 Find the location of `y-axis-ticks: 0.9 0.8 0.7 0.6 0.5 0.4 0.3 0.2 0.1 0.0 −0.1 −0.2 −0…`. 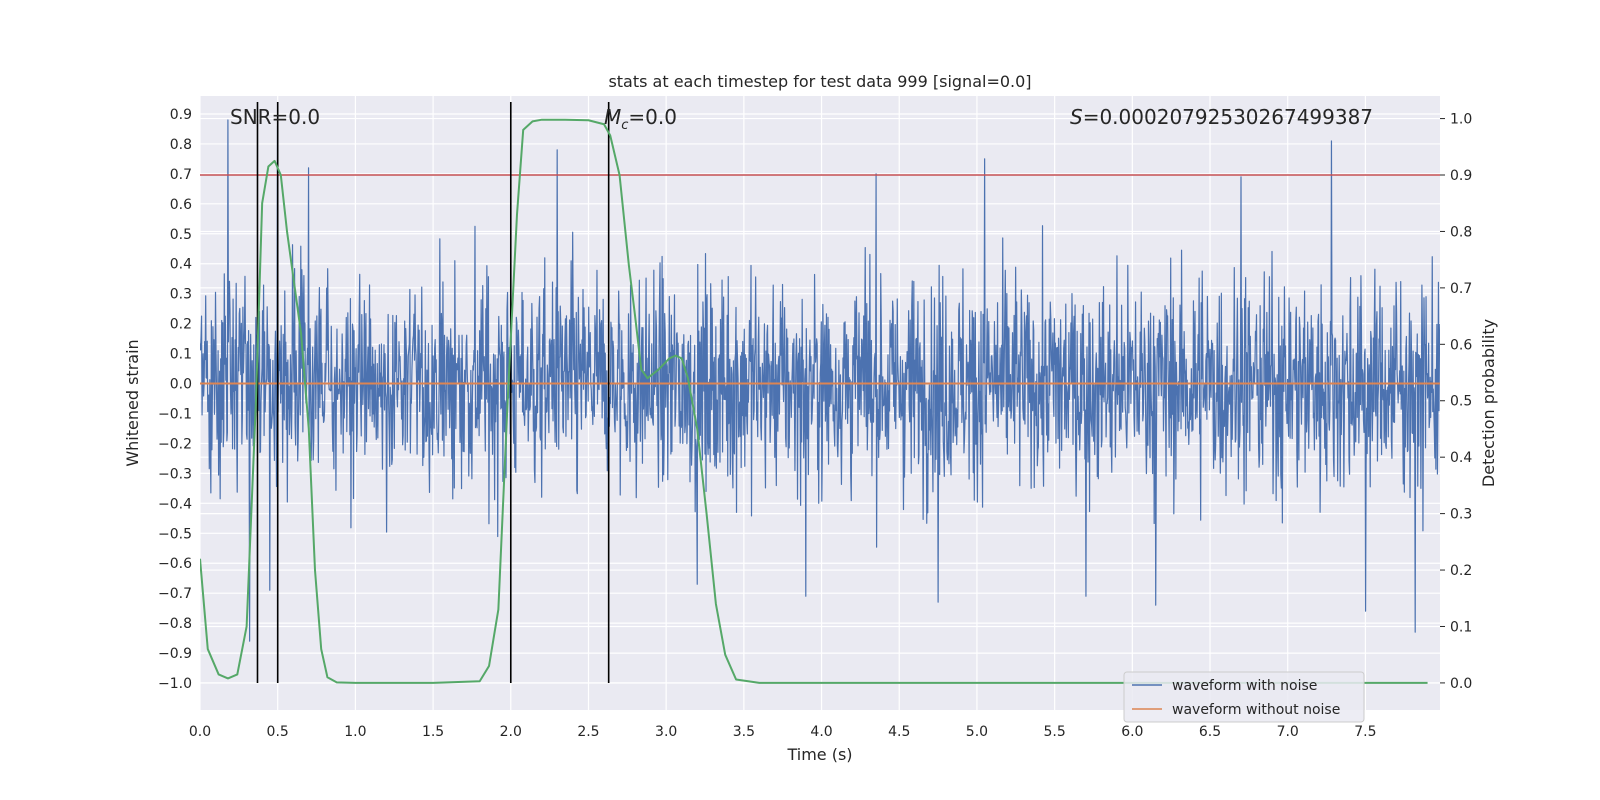

y-axis-ticks: 0.9 0.8 0.7 0.6 0.5 0.4 0.3 0.2 0.1 0.0 −0.1 −0.2 −0… is located at coordinates (175, 399).